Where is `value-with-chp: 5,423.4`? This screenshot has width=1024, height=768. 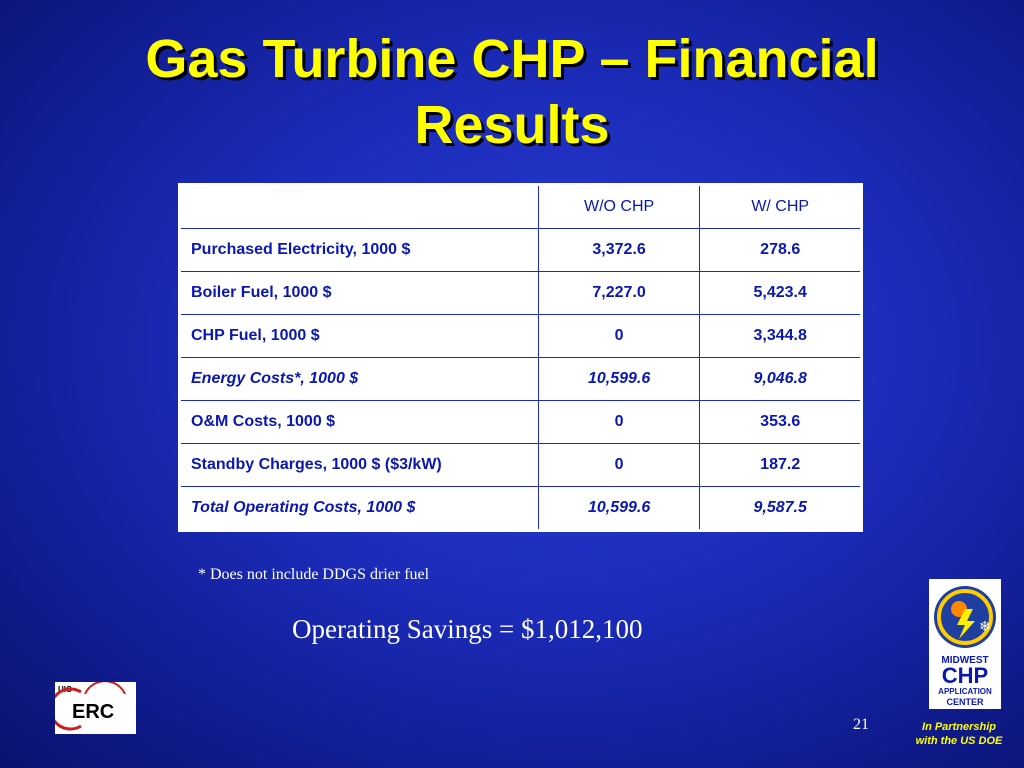
value-with-chp: 5,423.4 is located at coordinates (780, 293).